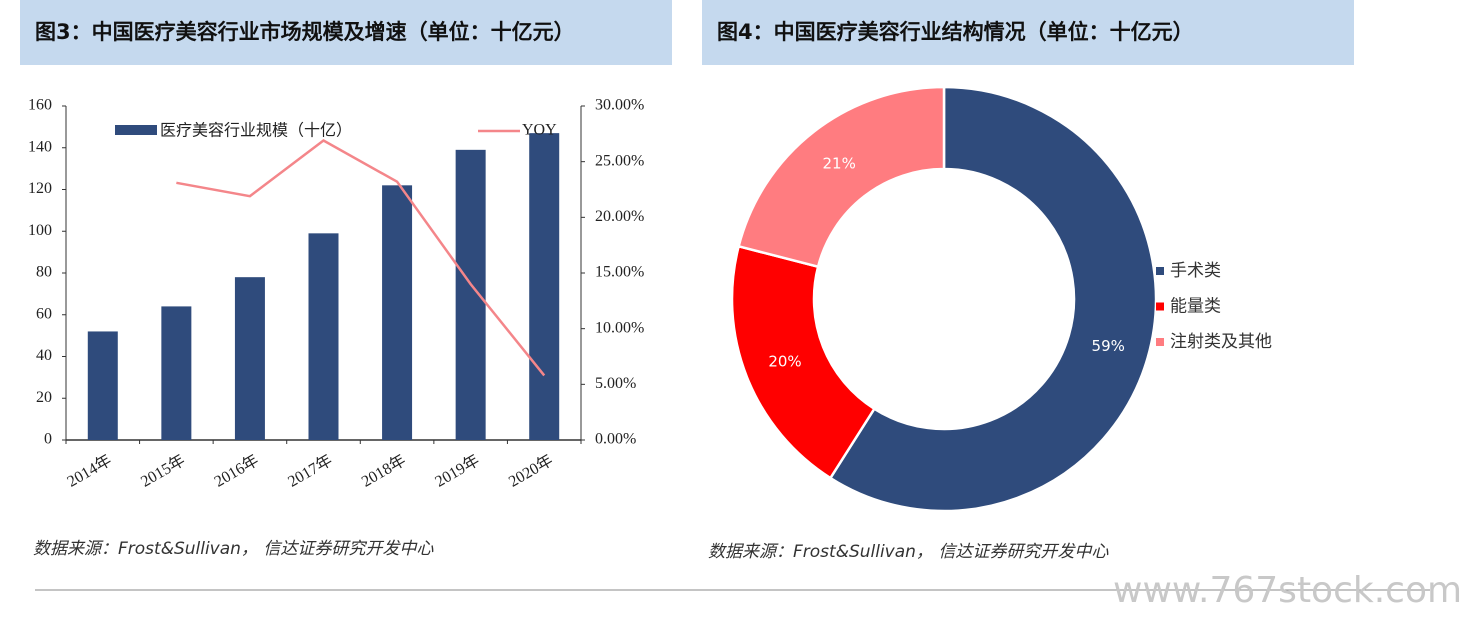 This screenshot has width=1462, height=623. What do you see at coordinates (457, 471) in the screenshot?
I see `x-tick-label: 2019年` at bounding box center [457, 471].